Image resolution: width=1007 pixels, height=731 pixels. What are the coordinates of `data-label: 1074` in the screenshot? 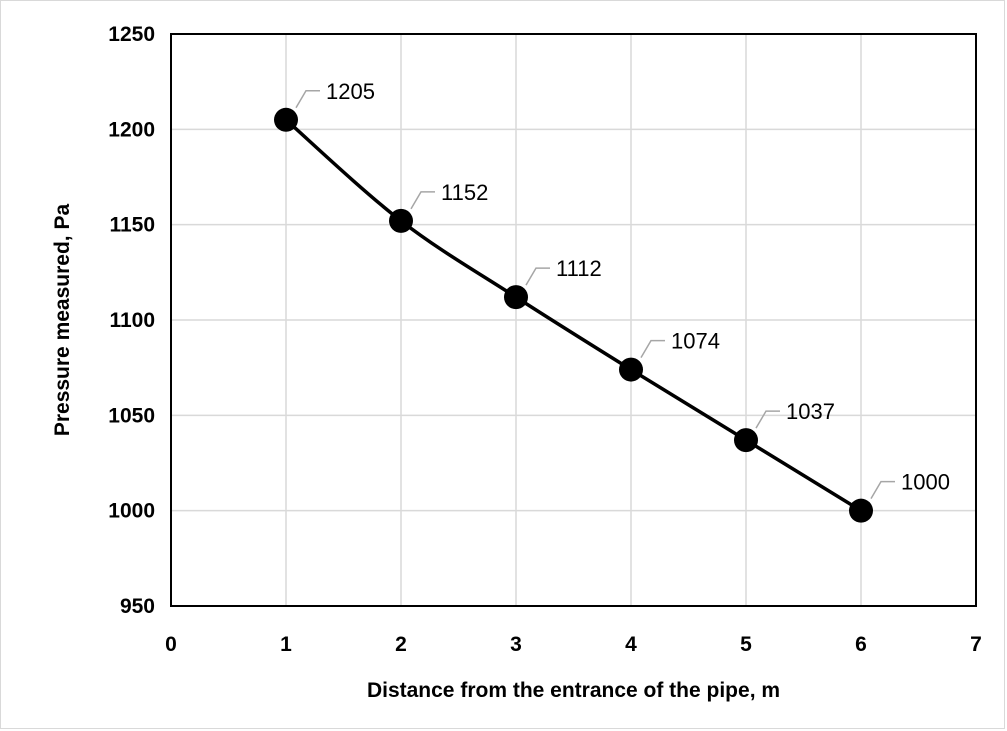 It's located at (695, 341).